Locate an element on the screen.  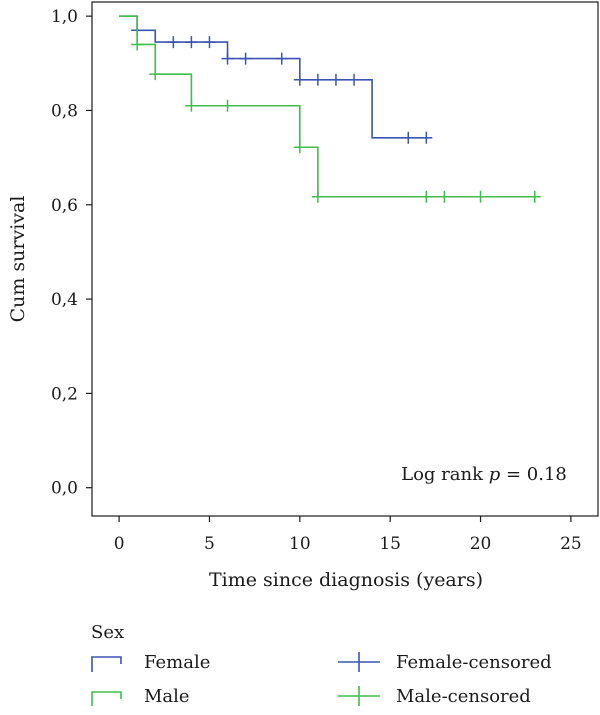
legend-title: Sex is located at coordinates (107, 632).